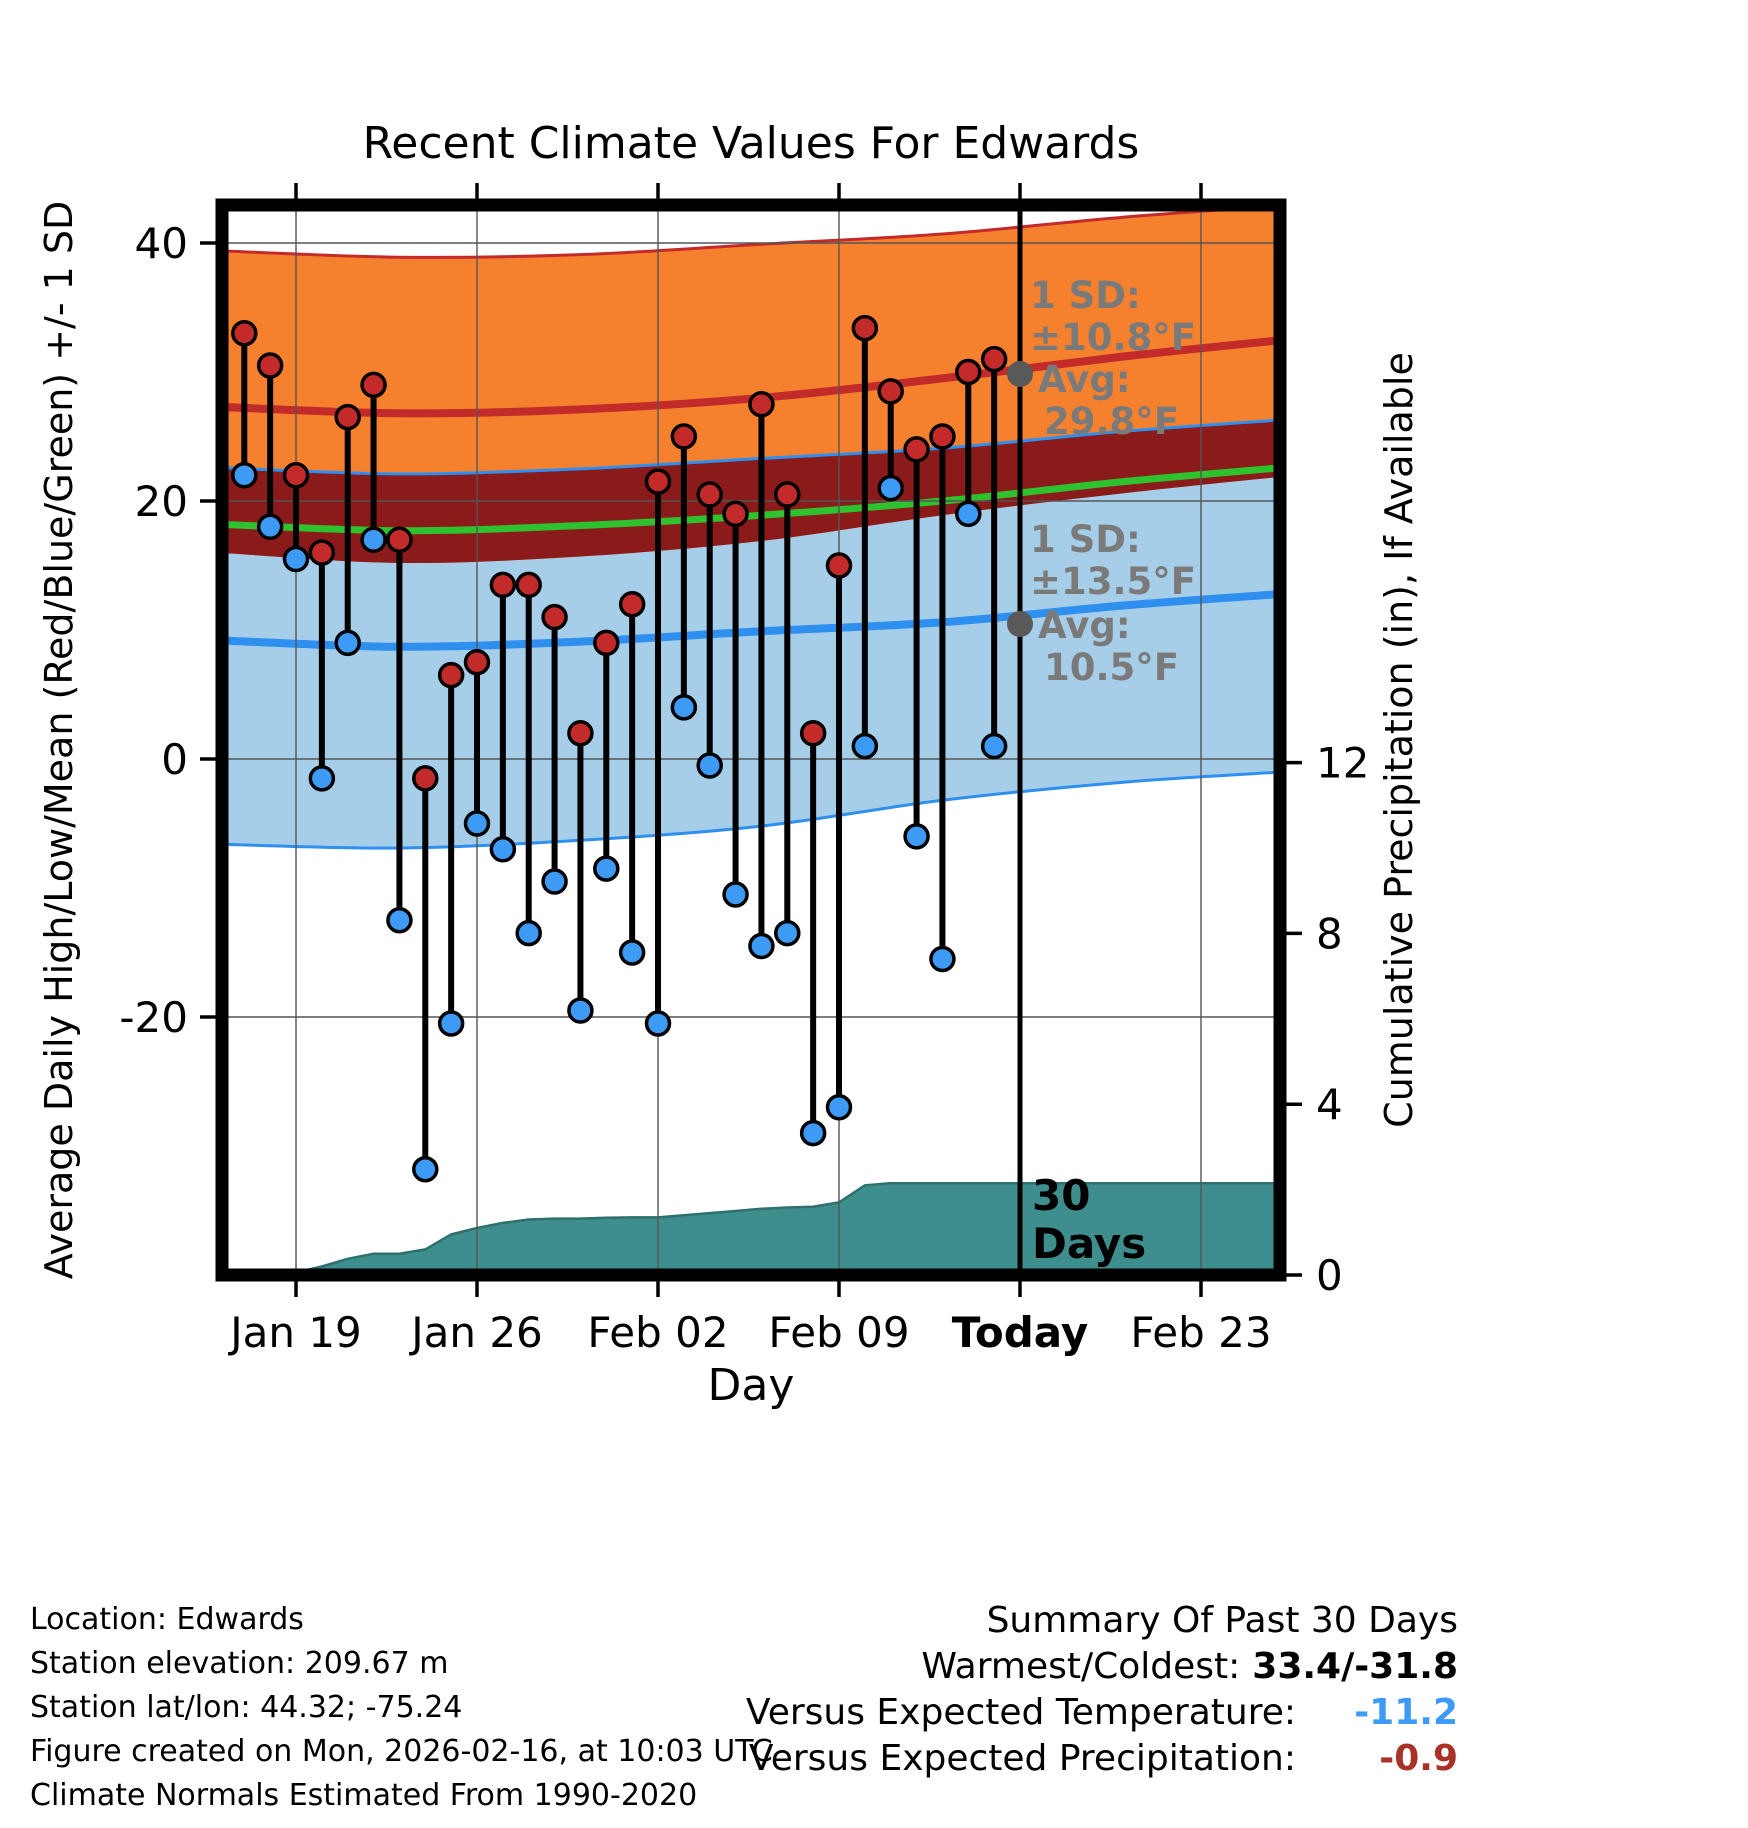  I want to click on high-avg-marker, so click(1020, 374).